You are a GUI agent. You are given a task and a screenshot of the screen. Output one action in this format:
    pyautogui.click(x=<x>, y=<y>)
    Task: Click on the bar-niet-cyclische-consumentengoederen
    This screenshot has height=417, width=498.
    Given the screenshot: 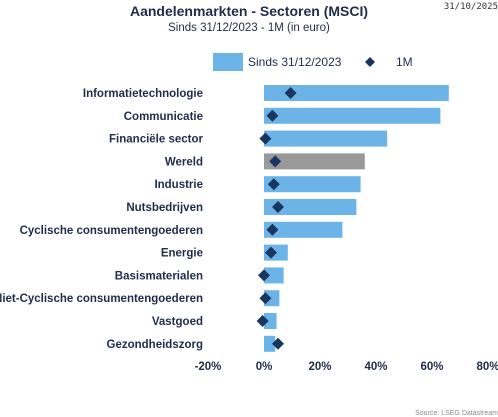 What is the action you would take?
    pyautogui.click(x=272, y=298)
    